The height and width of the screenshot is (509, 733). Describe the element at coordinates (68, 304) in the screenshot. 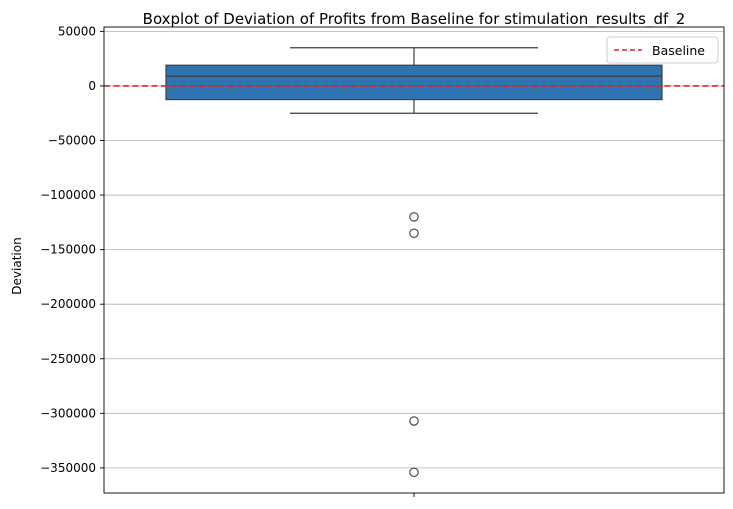

I see `y-tick-label: −200000` at that location.